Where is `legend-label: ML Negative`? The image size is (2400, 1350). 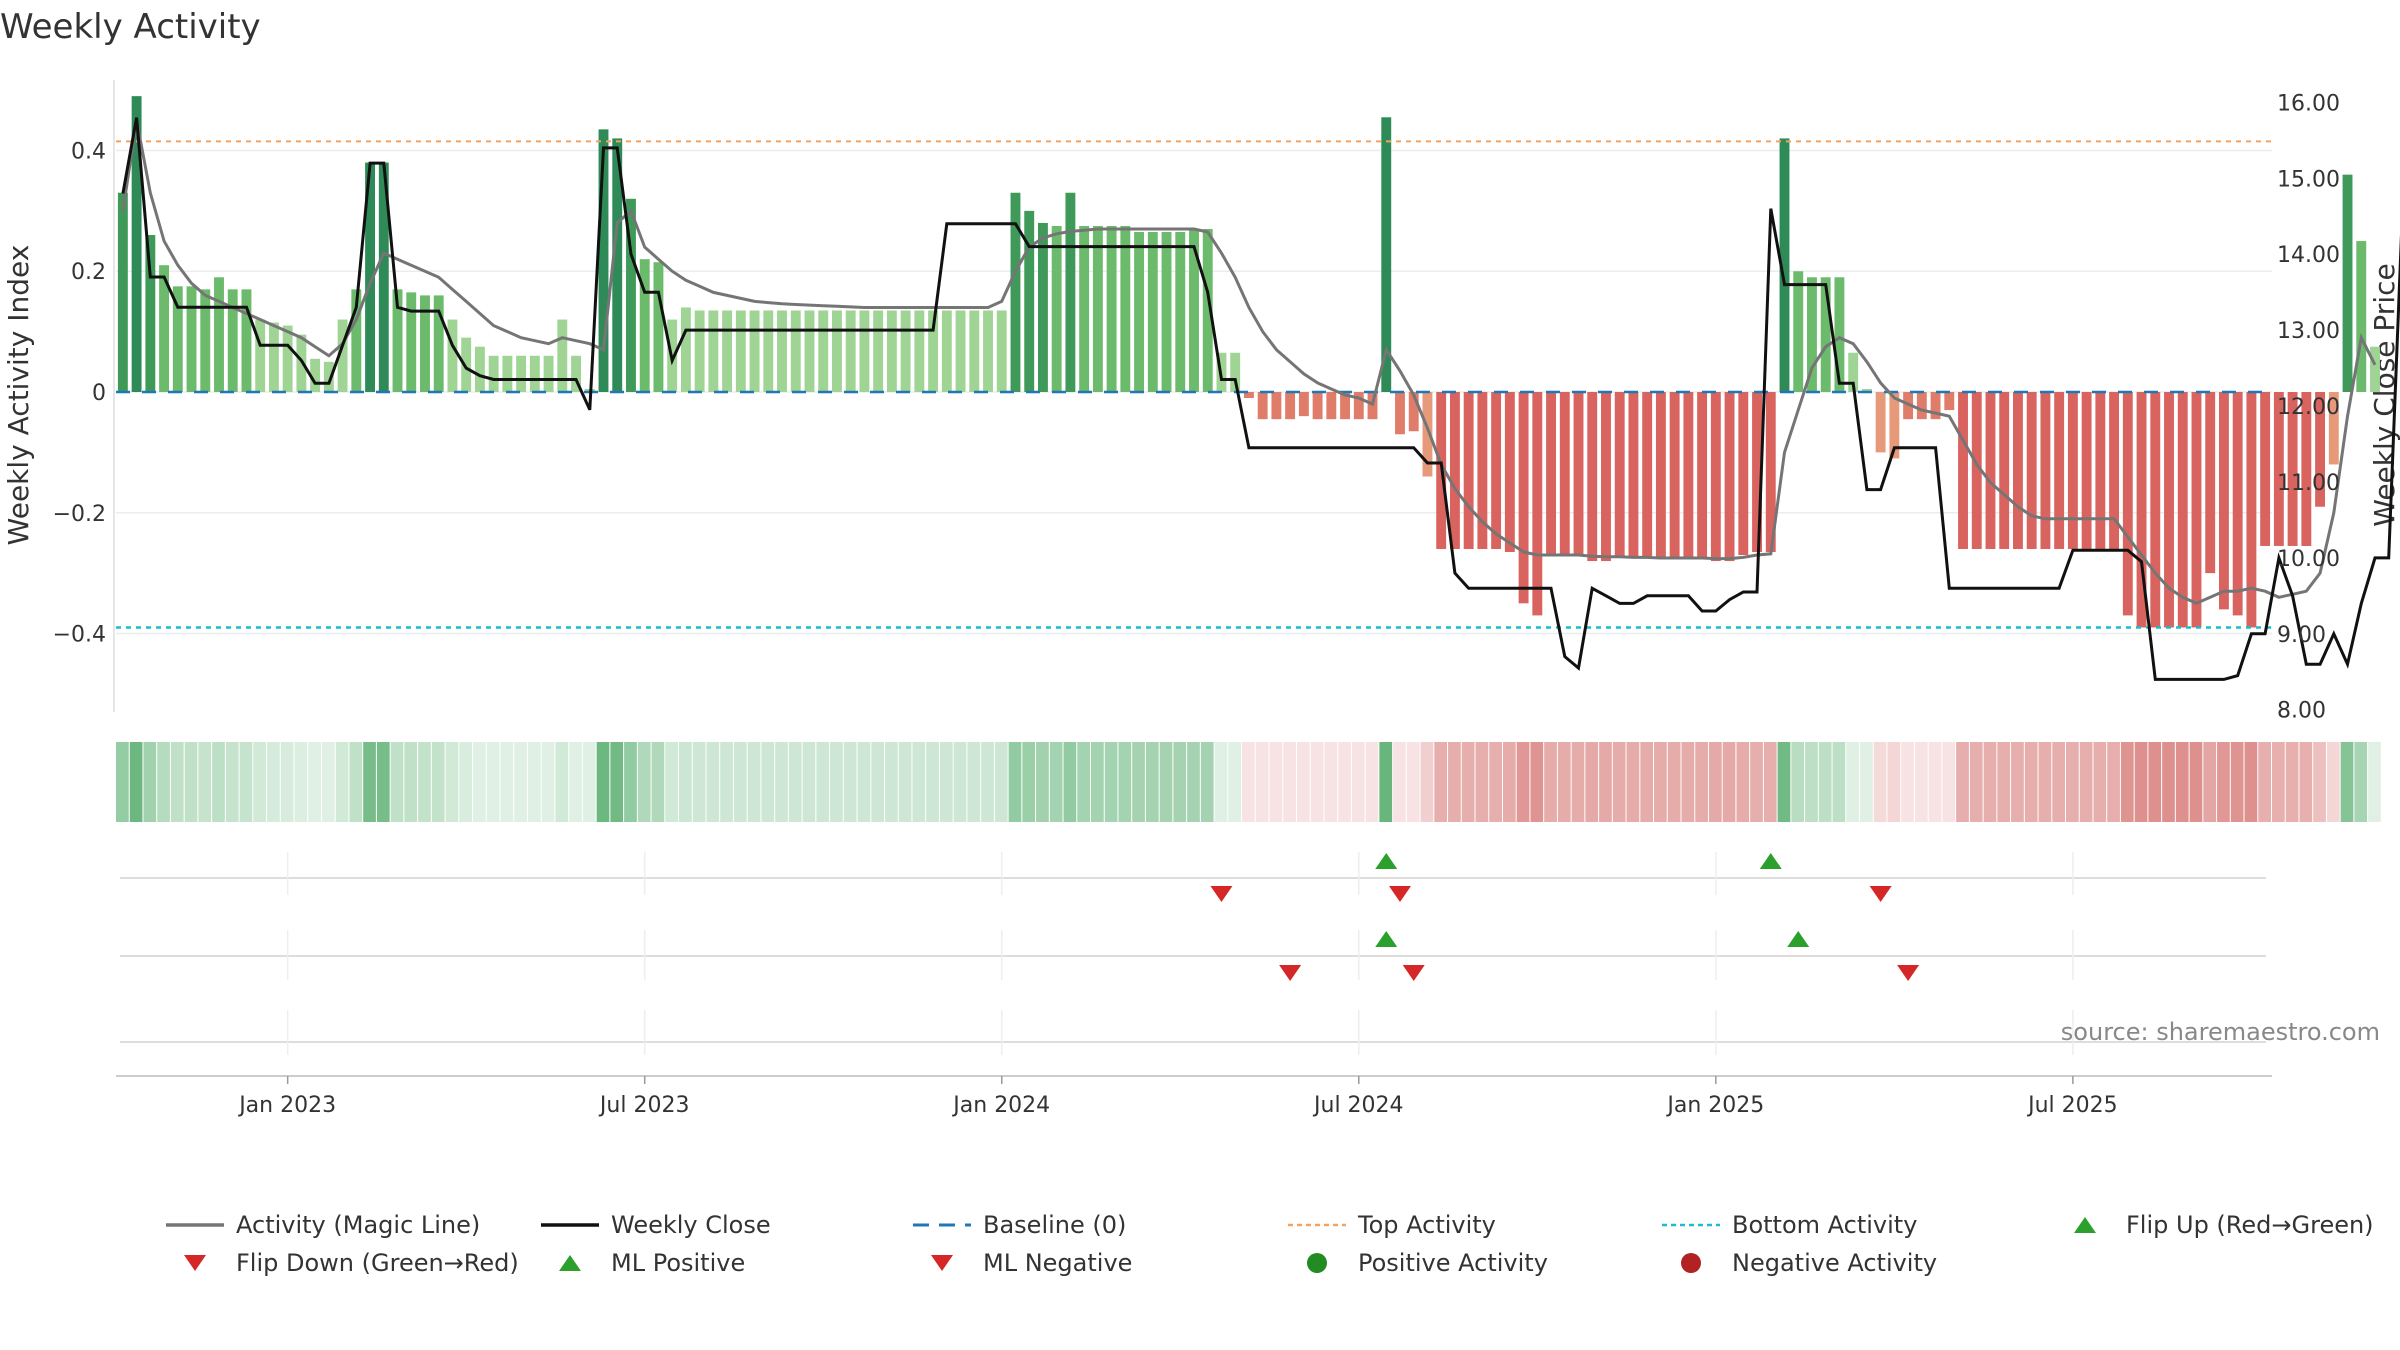
legend-label: ML Negative is located at coordinates (1057, 1263).